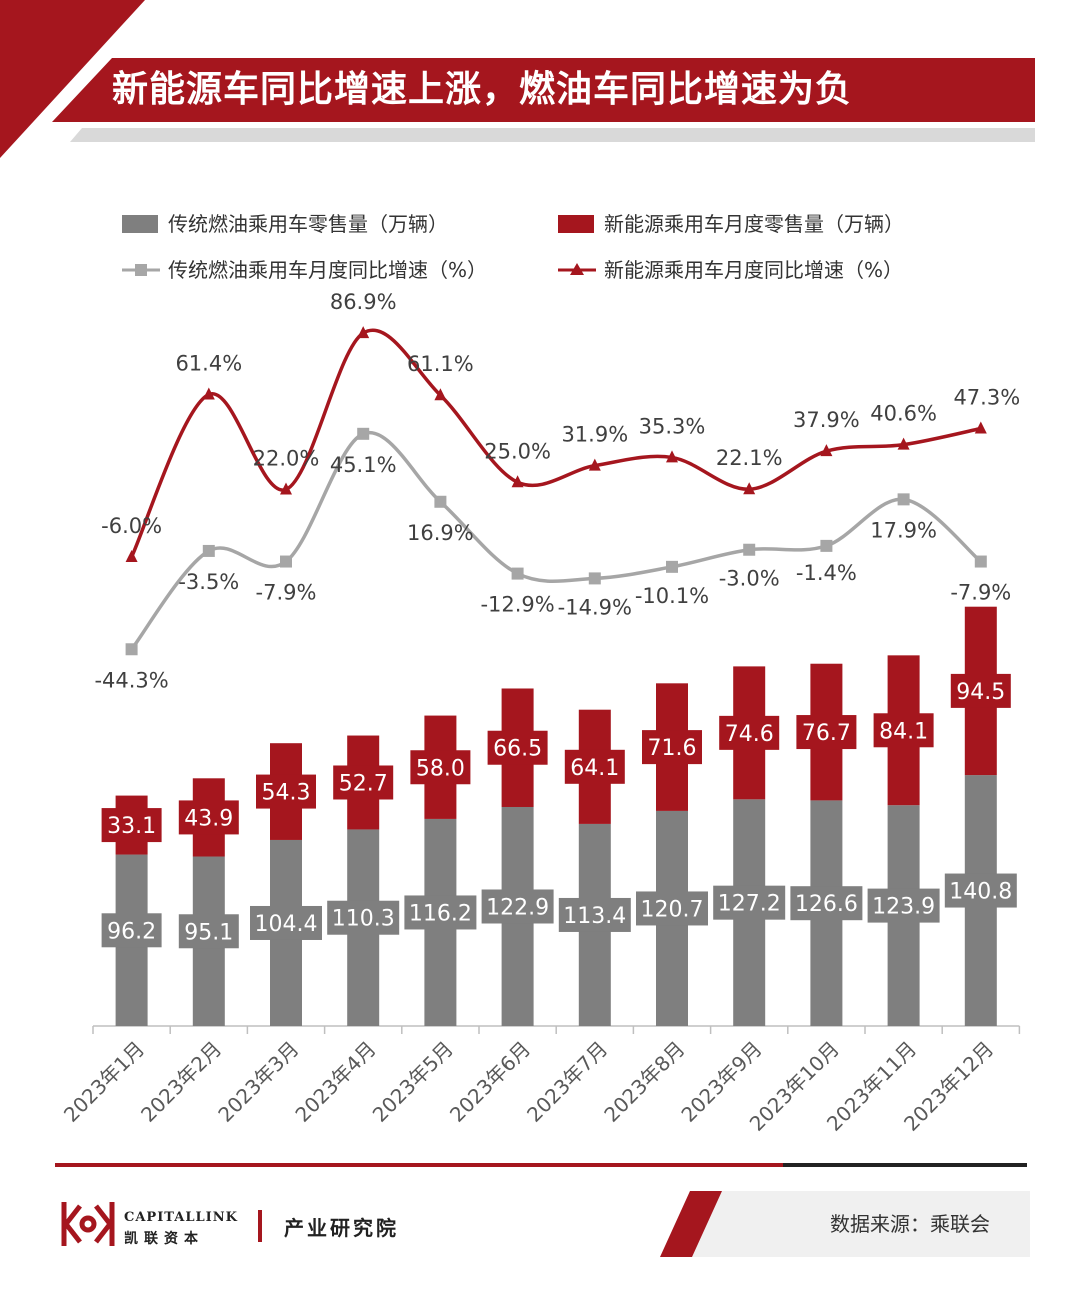 The image size is (1080, 1296). Describe the element at coordinates (517, 605) in the screenshot. I see `label-ice-yoy: -12.9%` at that location.